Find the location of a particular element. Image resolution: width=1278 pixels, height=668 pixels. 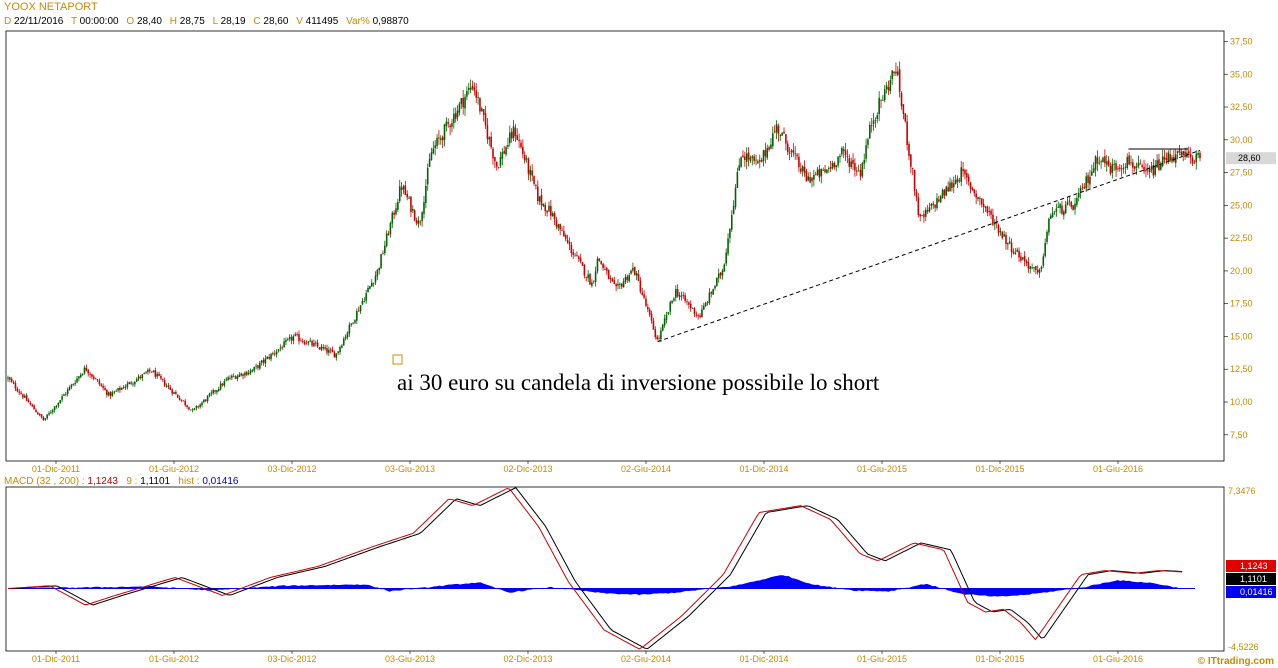

high-value: 28,75 is located at coordinates (192, 21).